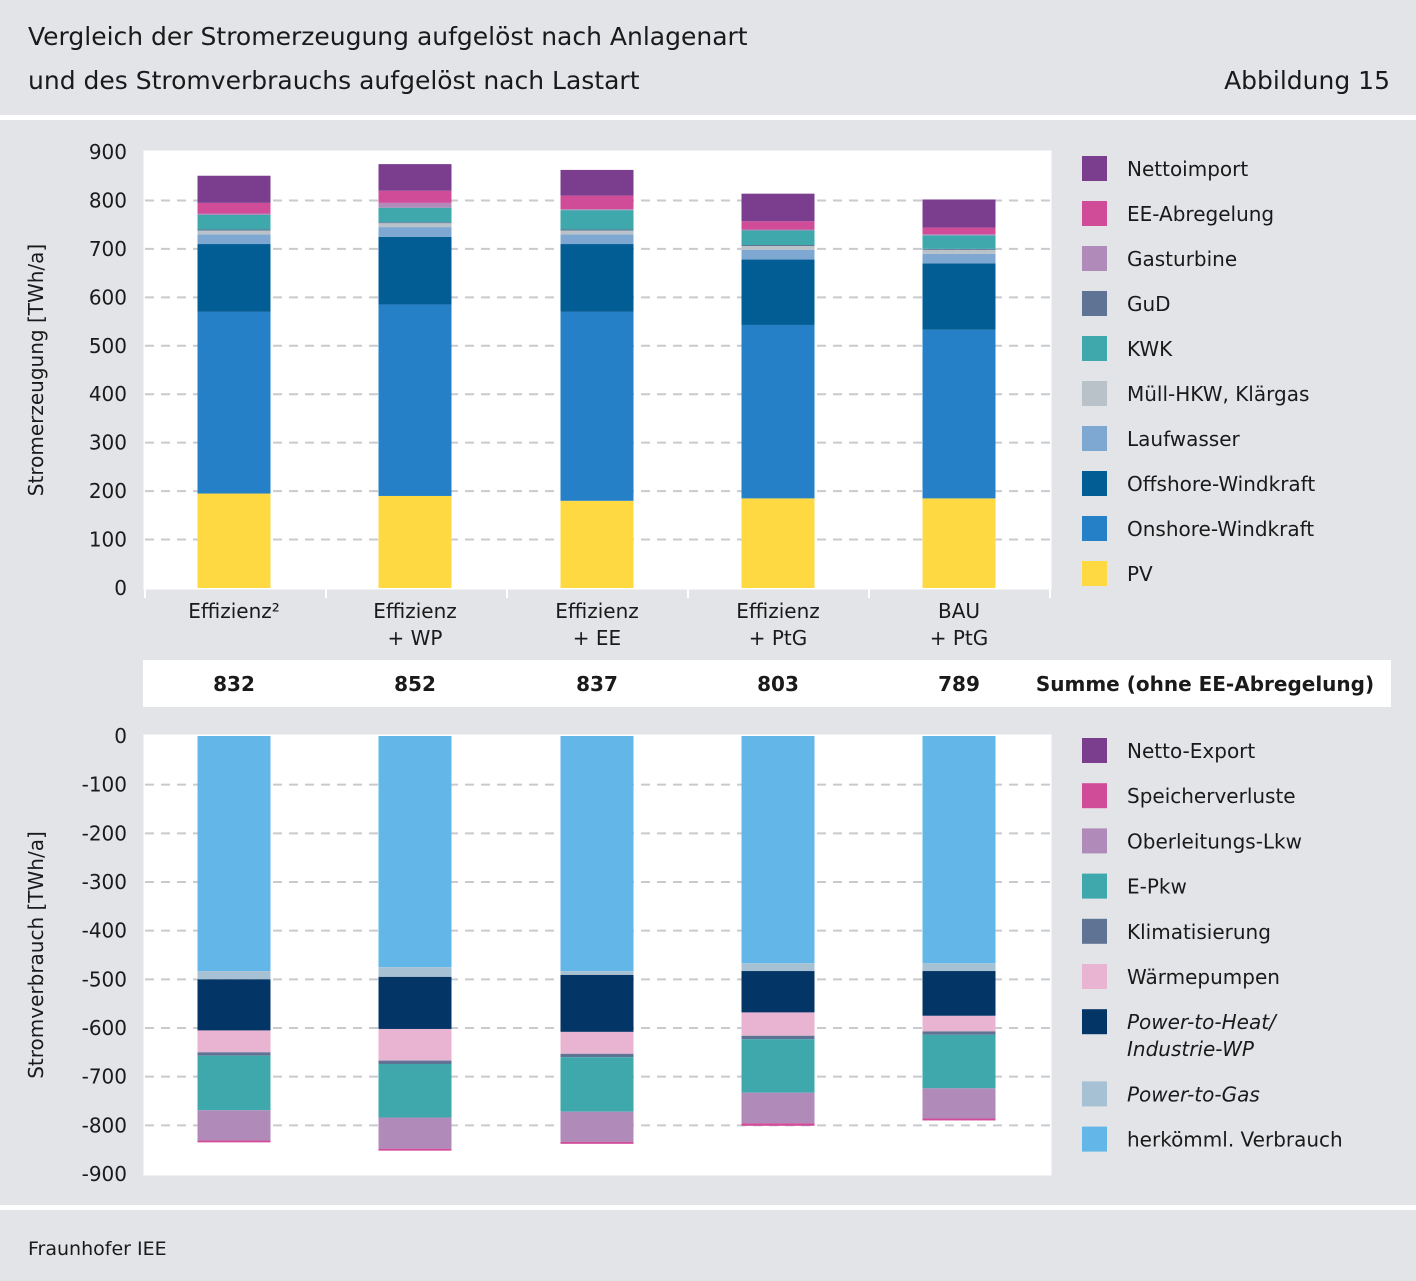 The height and width of the screenshot is (1281, 1416). Describe the element at coordinates (415, 684) in the screenshot. I see `sum-value: 852` at that location.